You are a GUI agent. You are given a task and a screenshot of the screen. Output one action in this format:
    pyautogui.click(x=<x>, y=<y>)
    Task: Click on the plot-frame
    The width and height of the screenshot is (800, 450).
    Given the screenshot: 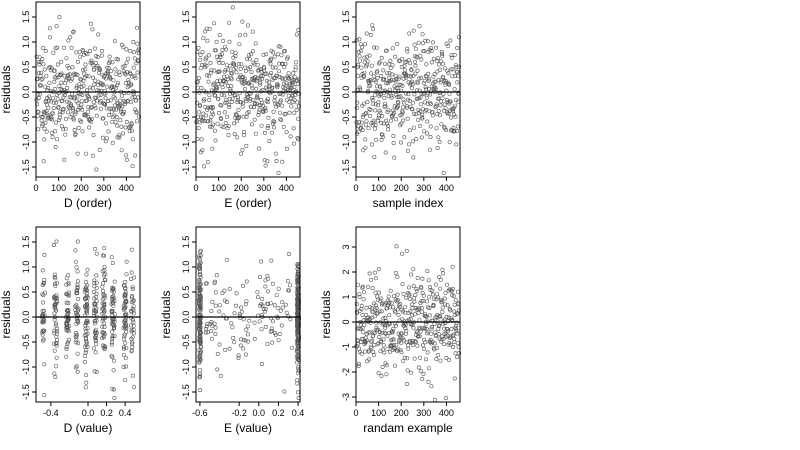 What is the action you would take?
    pyautogui.click(x=248, y=89)
    